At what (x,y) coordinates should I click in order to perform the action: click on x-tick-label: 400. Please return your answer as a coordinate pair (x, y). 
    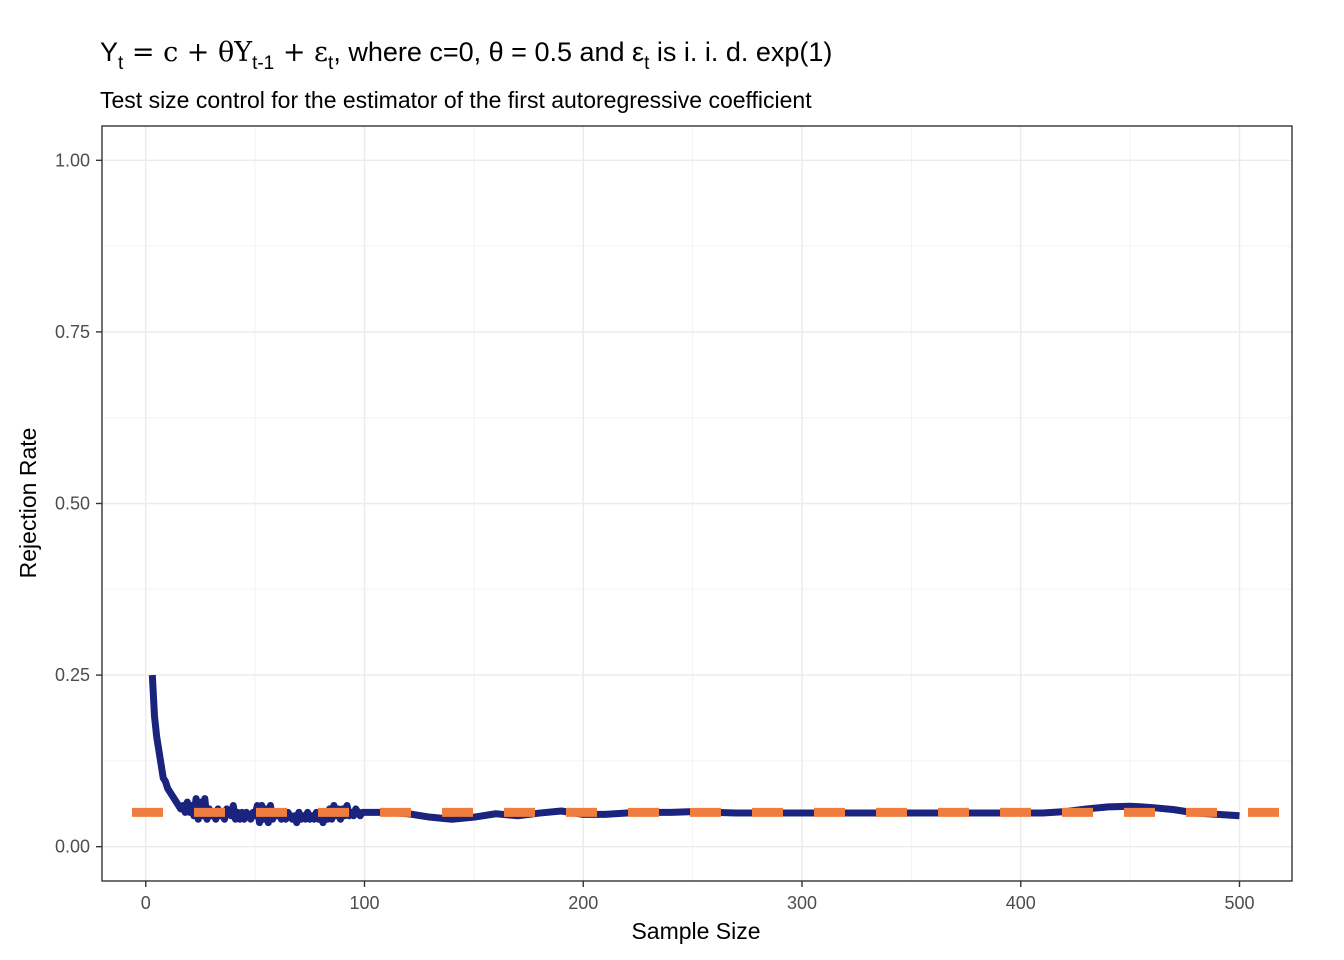
    Looking at the image, I should click on (1021, 903).